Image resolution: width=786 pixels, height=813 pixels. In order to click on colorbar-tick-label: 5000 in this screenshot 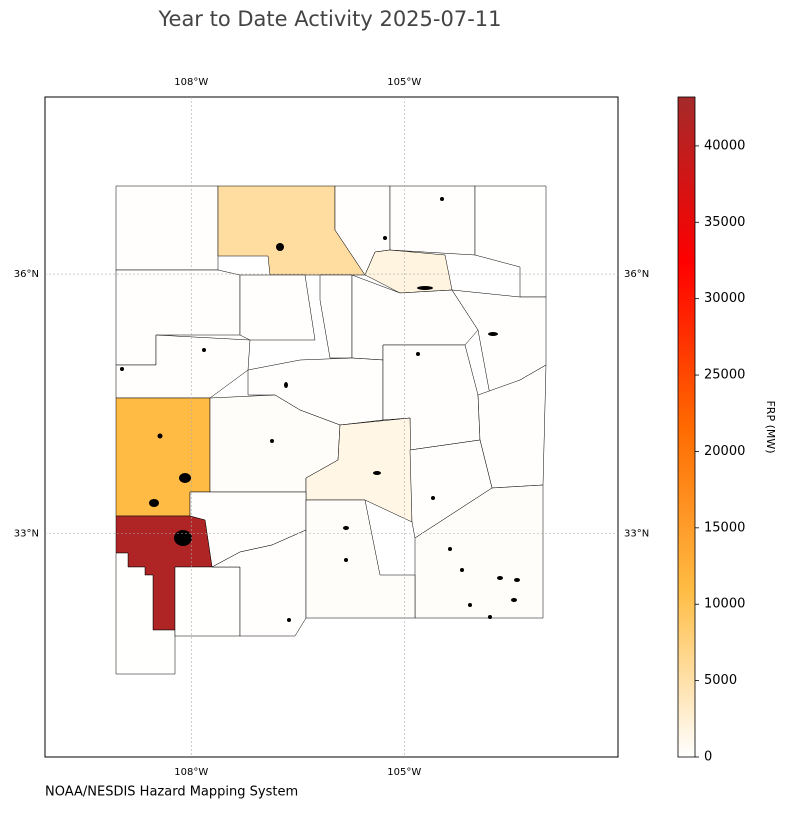, I will do `click(720, 680)`.